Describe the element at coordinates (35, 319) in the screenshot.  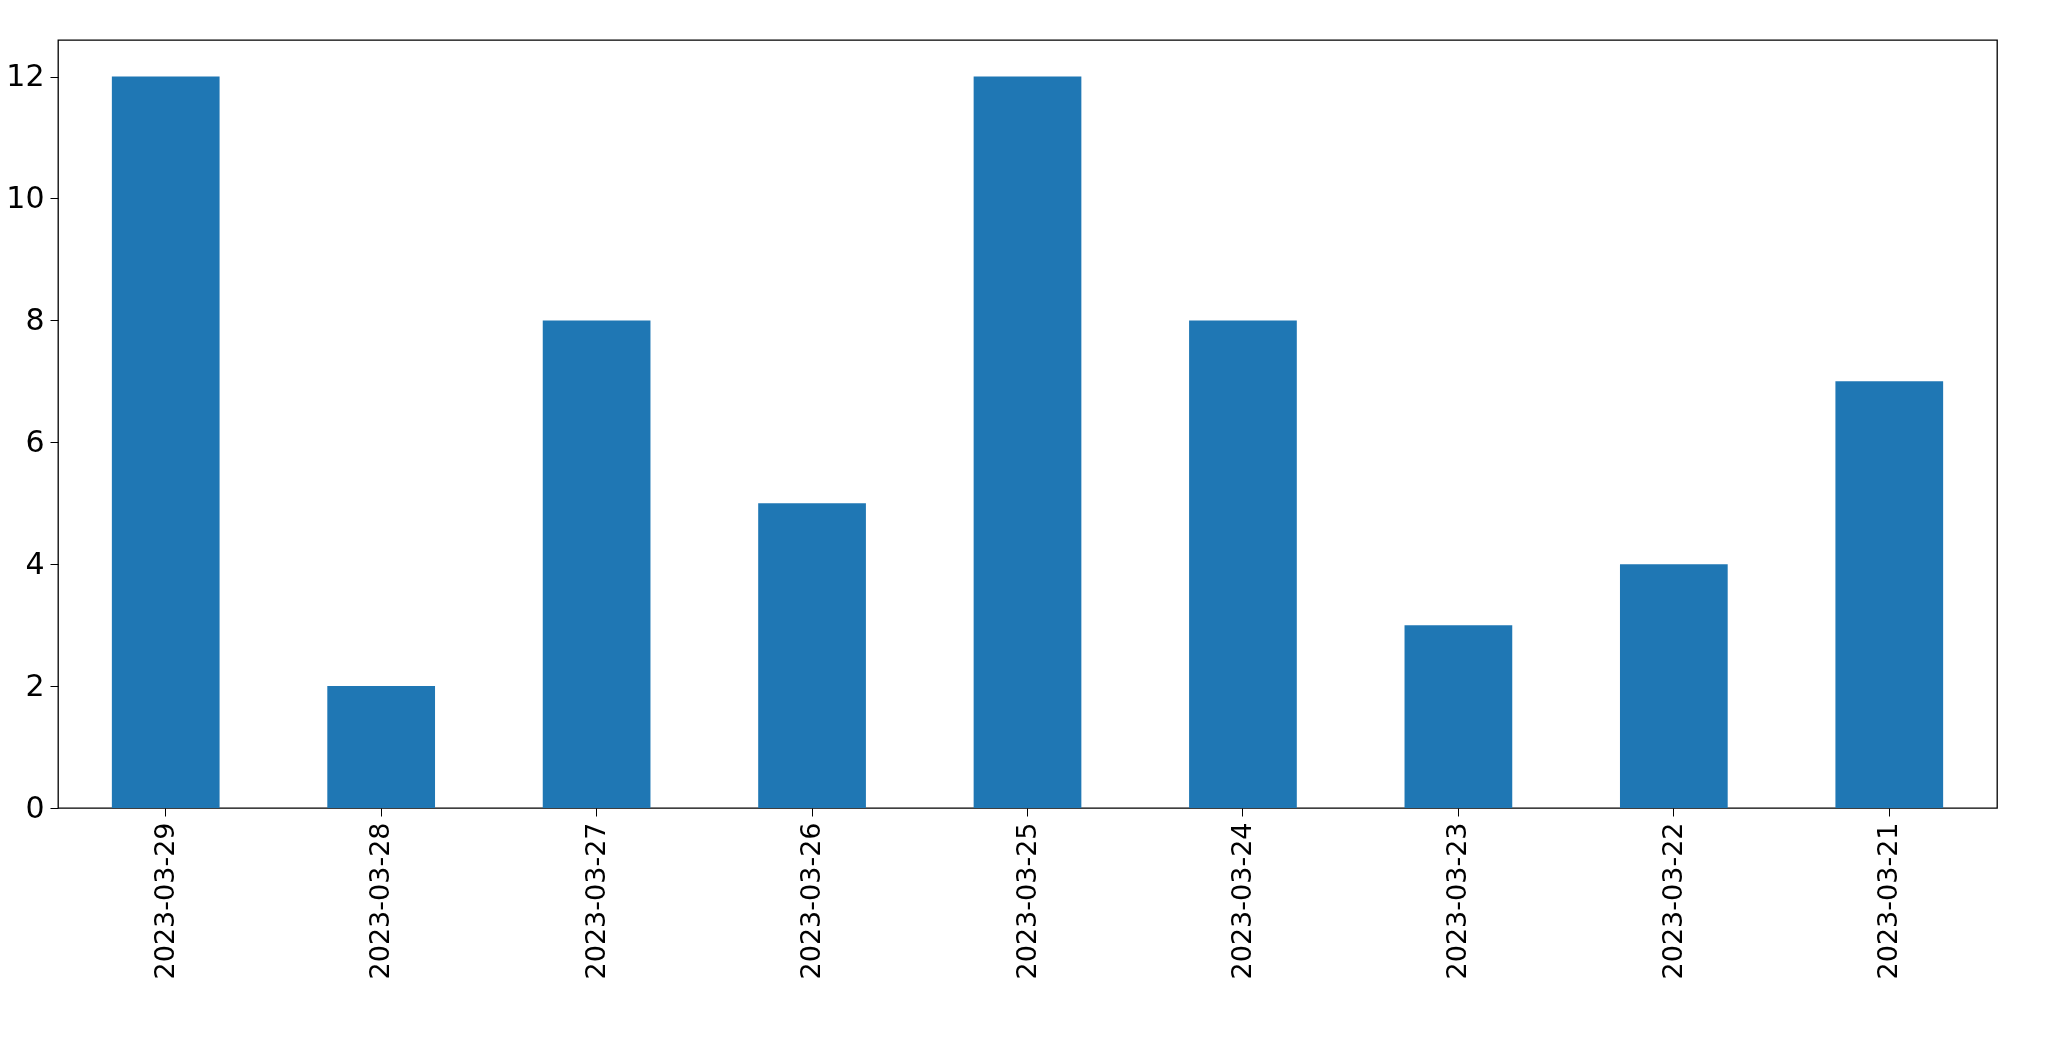
I see `y-tick-label: 8` at that location.